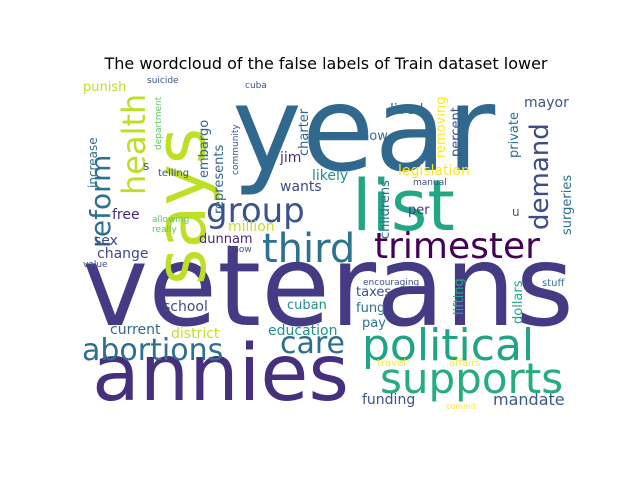  What do you see at coordinates (546, 103) in the screenshot?
I see `word-mayor: mayor` at bounding box center [546, 103].